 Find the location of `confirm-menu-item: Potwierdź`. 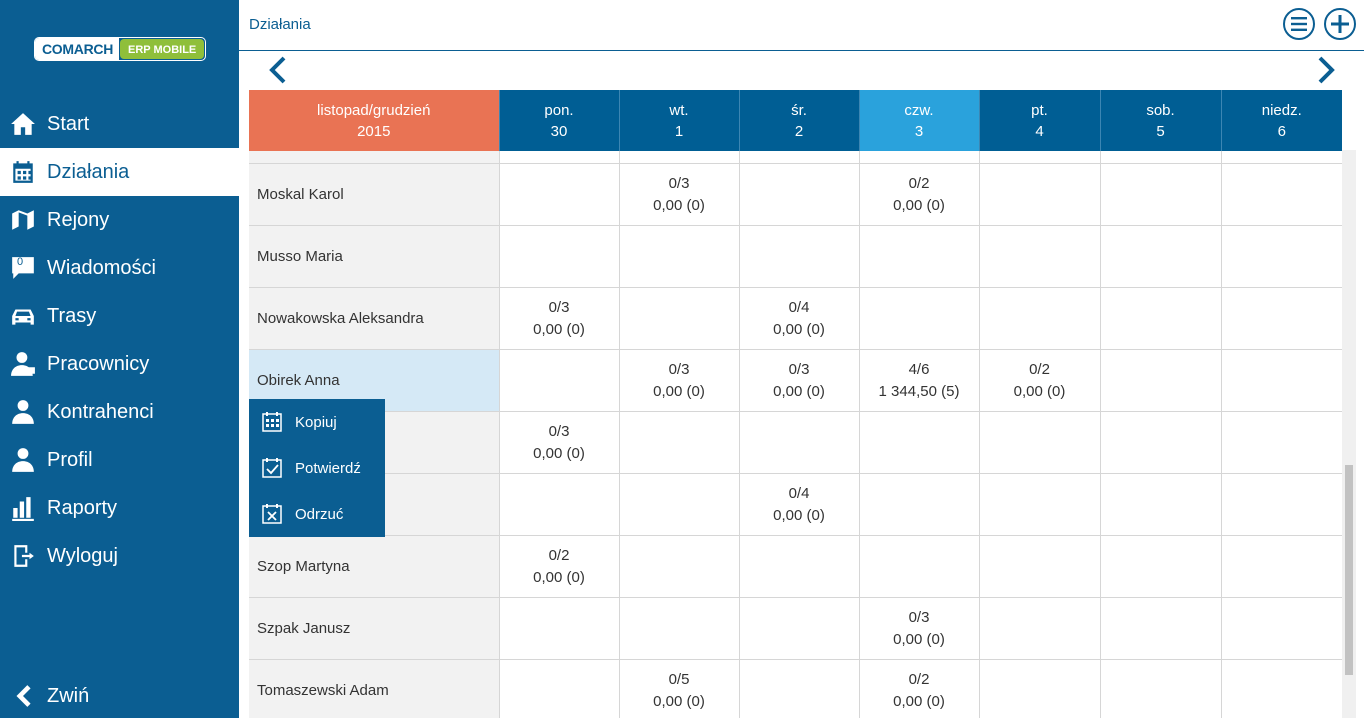

confirm-menu-item: Potwierdź is located at coordinates (317, 468).